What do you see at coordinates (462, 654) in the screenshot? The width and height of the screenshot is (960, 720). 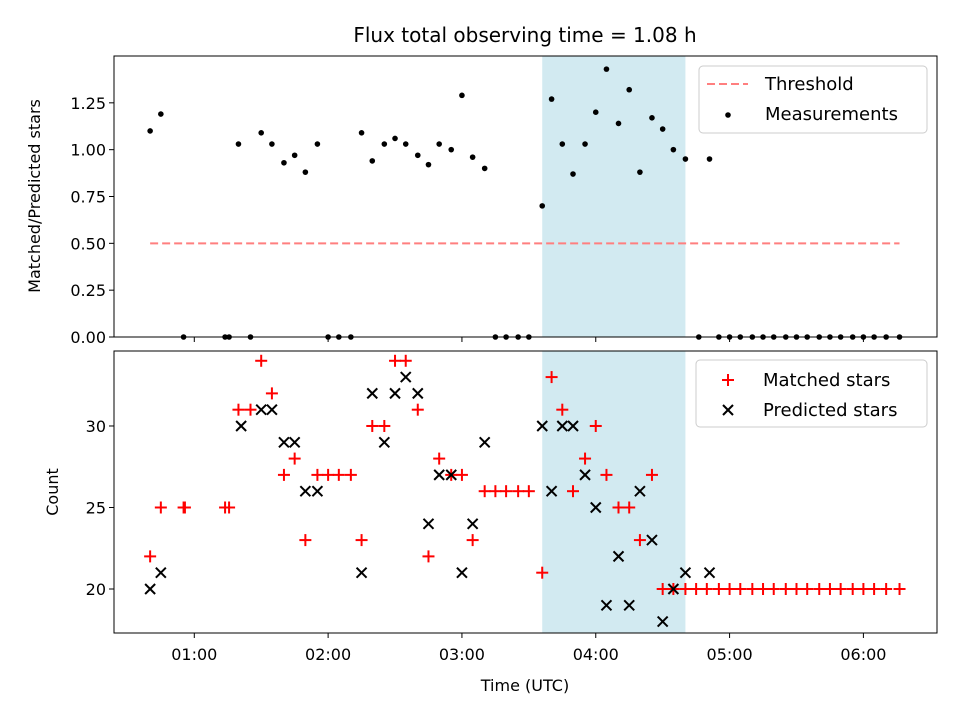 I see `x-tick-label: 03:00` at bounding box center [462, 654].